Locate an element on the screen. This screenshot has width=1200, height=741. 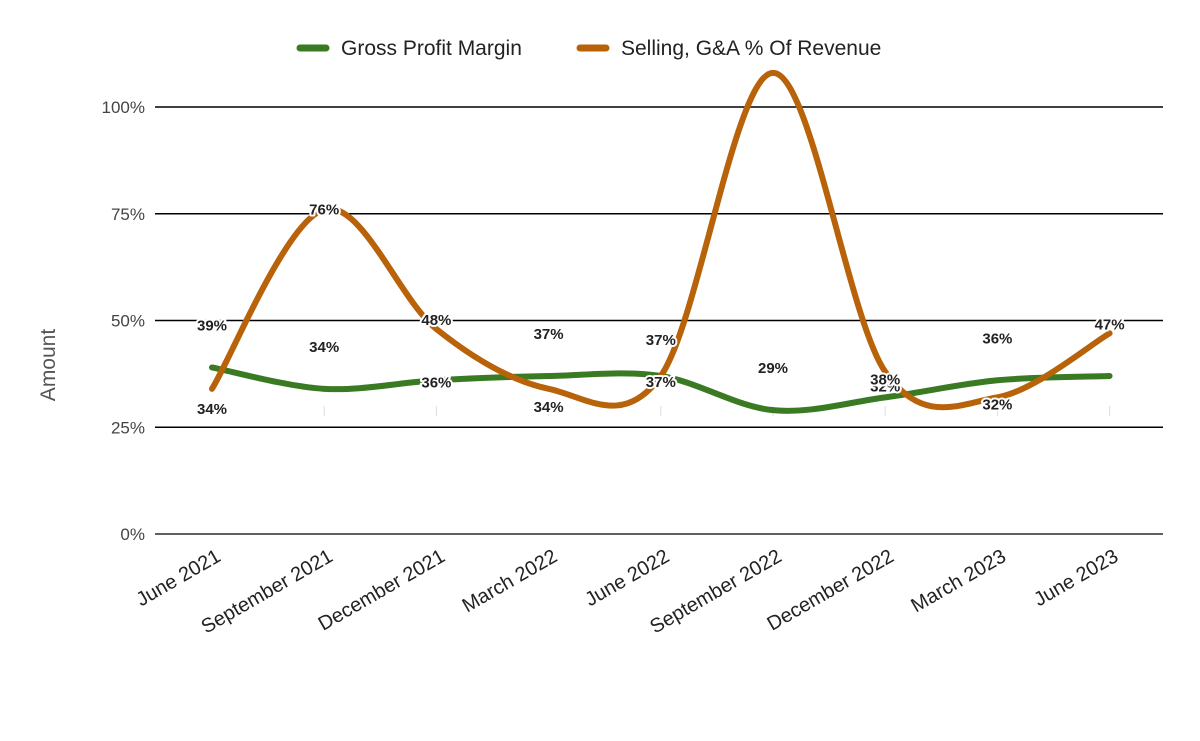
x-tick-label: June 2021 is located at coordinates (179, 578).